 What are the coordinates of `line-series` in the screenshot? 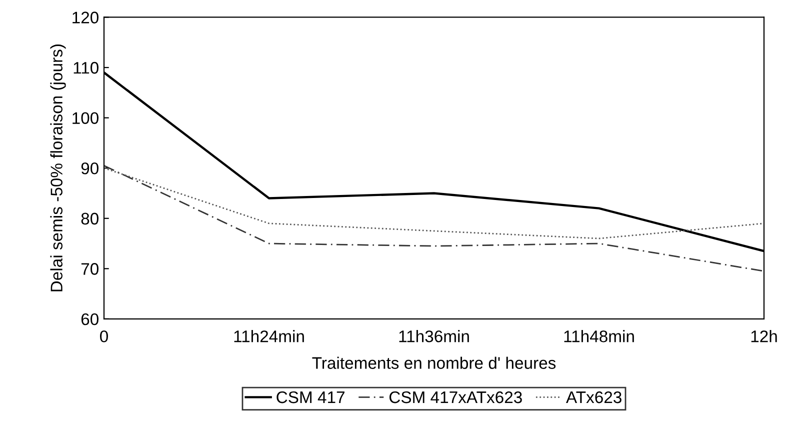 It's located at (434, 203).